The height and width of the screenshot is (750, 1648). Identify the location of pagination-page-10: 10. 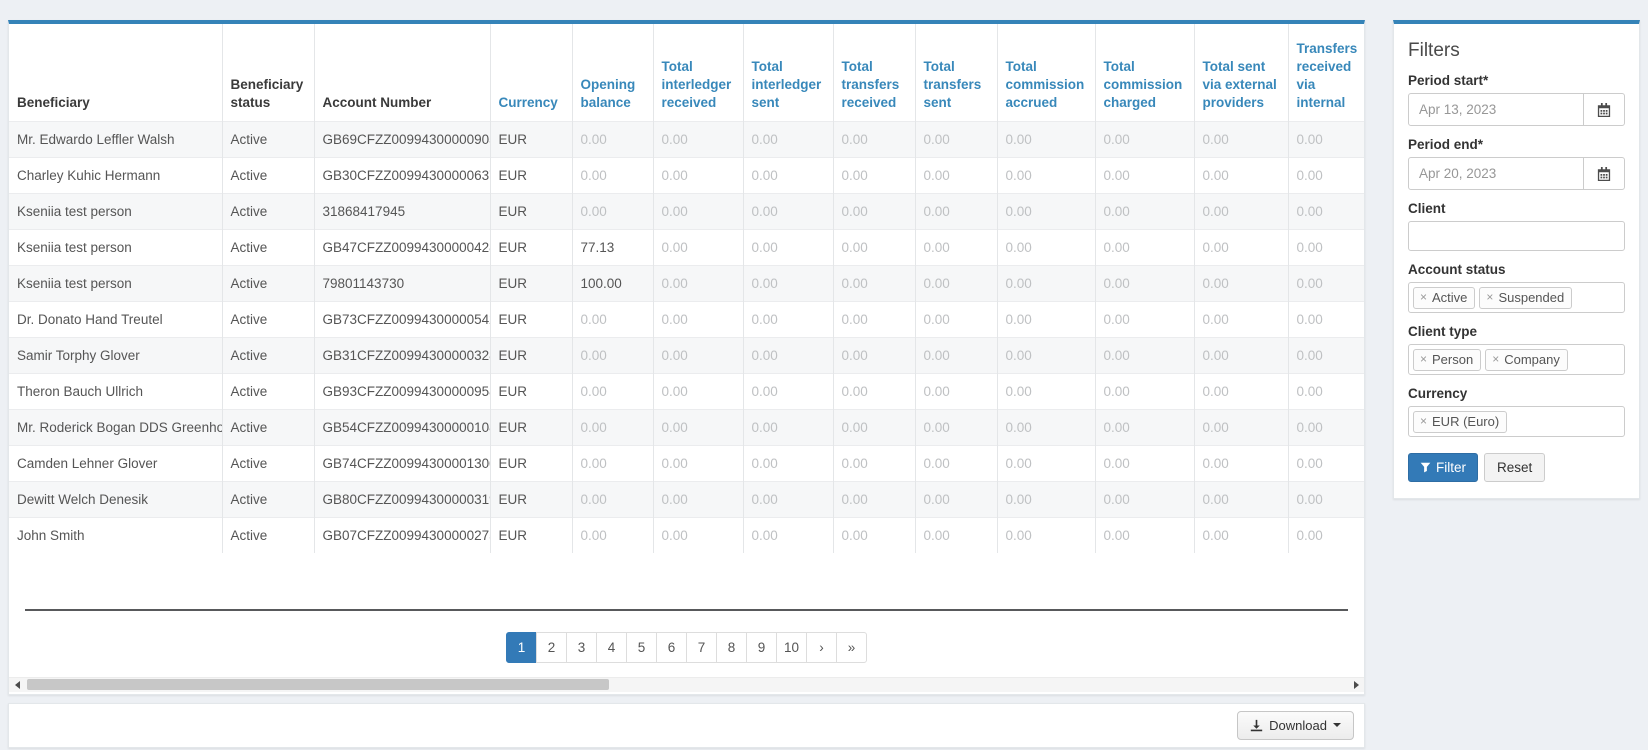
(791, 647).